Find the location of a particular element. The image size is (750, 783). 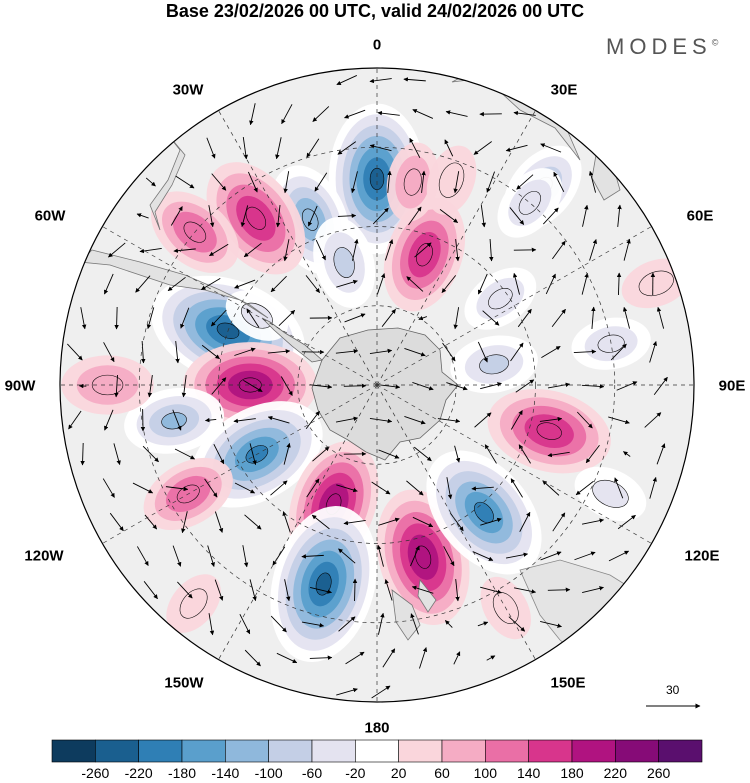

copyright-mark: © is located at coordinates (715, 42).